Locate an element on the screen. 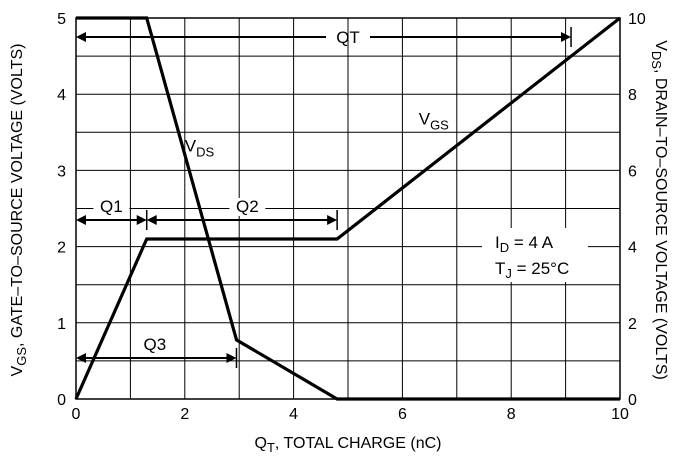 The width and height of the screenshot is (674, 458). y-right-tick-label: 6 is located at coordinates (632, 171).